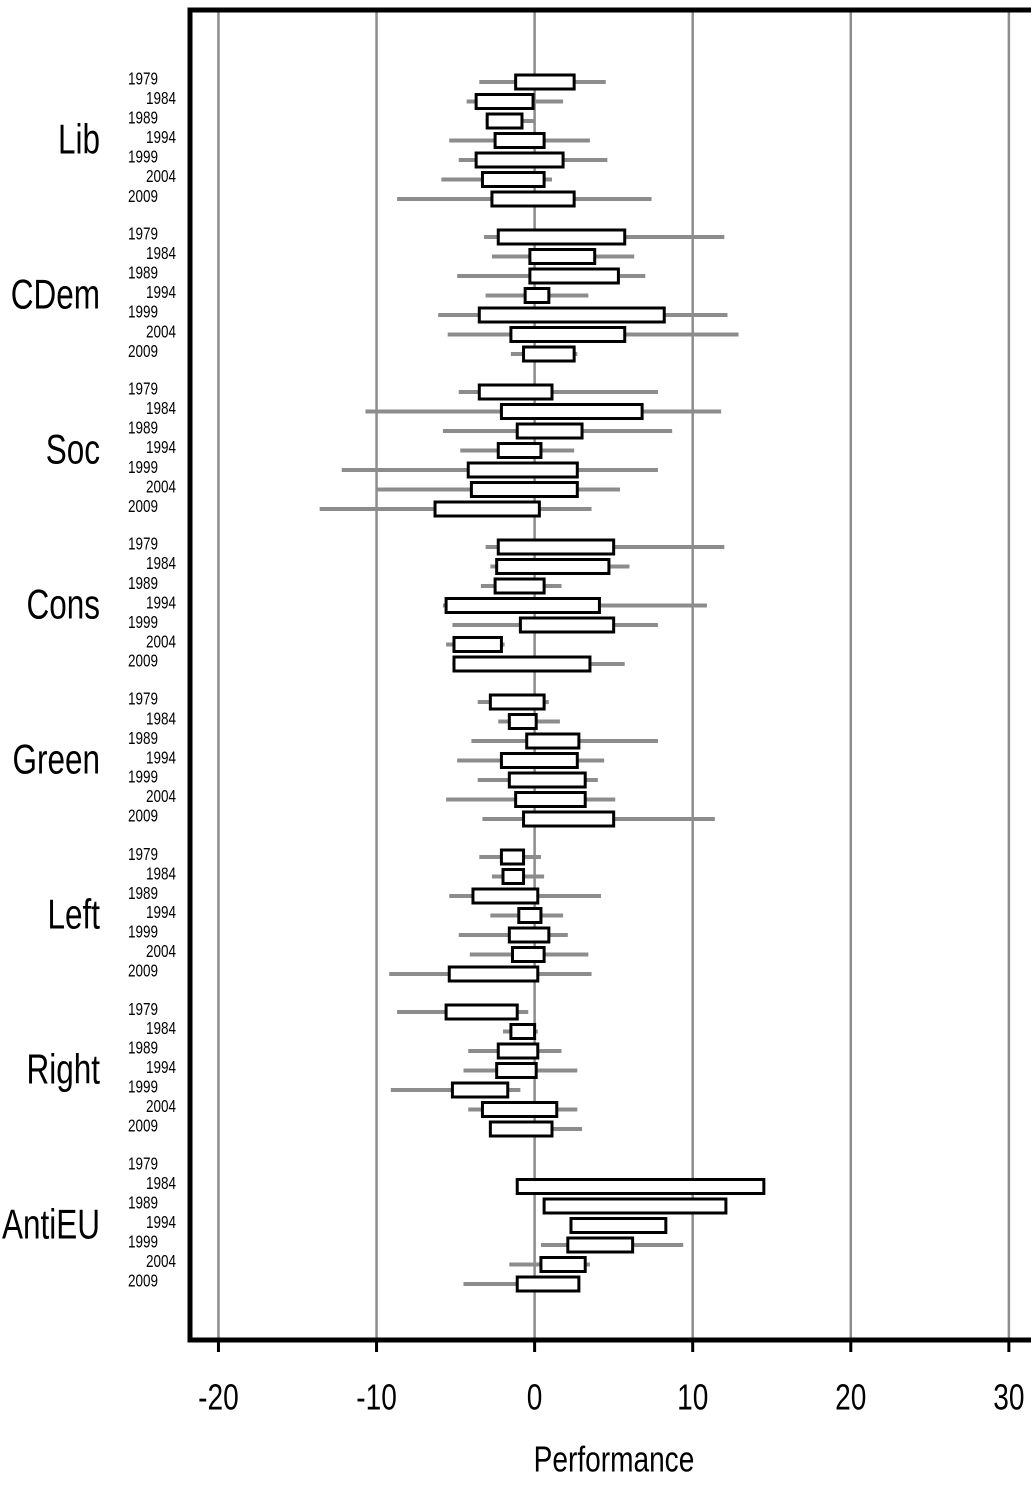 This screenshot has height=1486, width=1031. Describe the element at coordinates (535, 1397) in the screenshot. I see `x-tick-label: 0` at that location.